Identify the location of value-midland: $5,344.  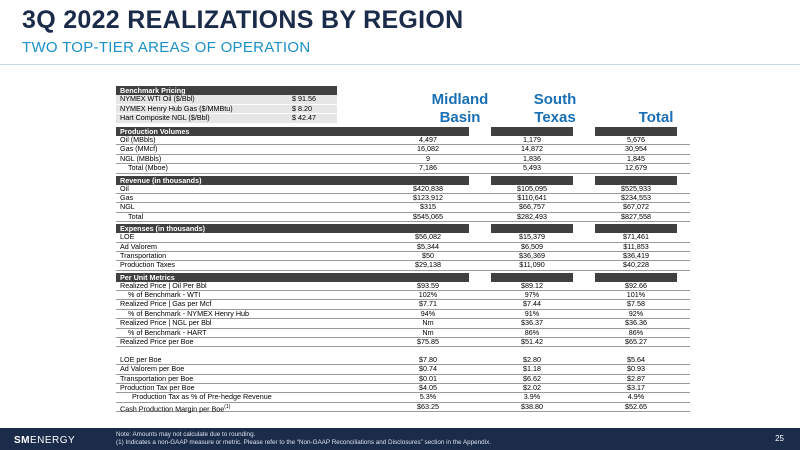
(428, 246).